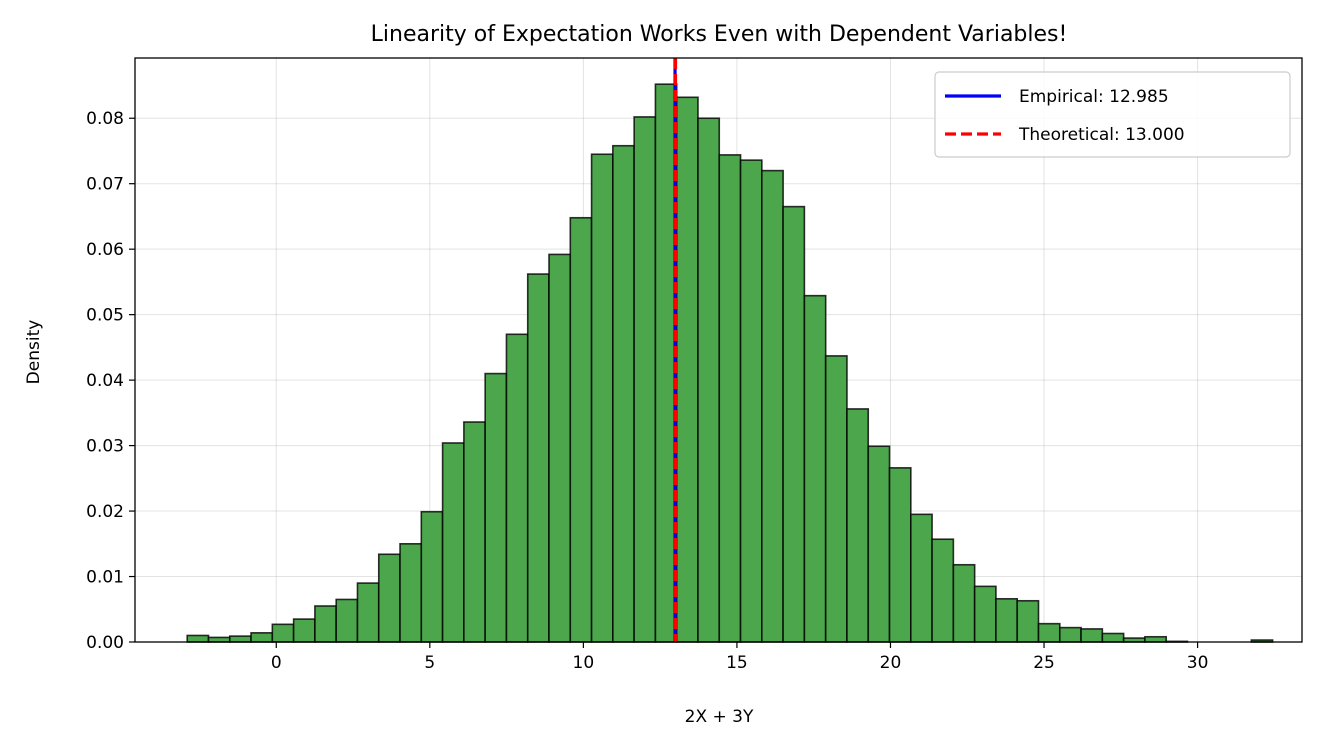 The width and height of the screenshot is (1322, 744). What do you see at coordinates (1101, 135) in the screenshot?
I see `legend-label-theoretical: Theoretical: 13.000` at bounding box center [1101, 135].